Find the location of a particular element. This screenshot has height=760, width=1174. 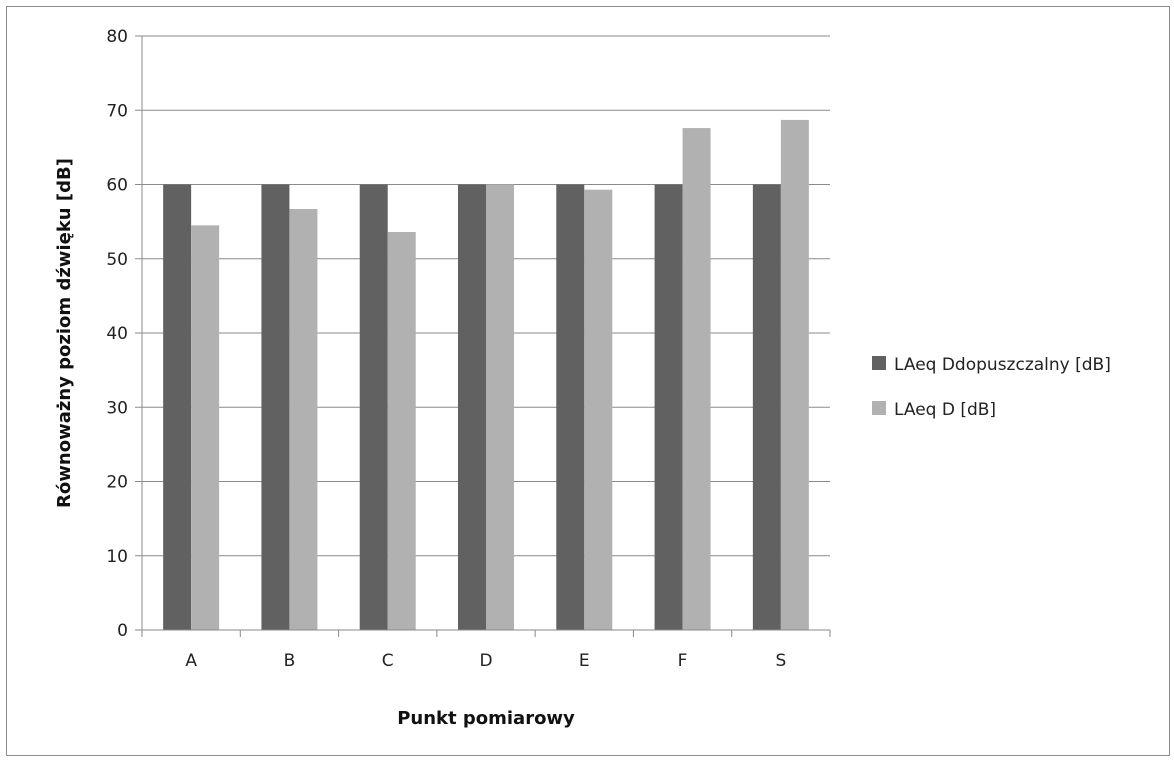

x-tick-label-b: B is located at coordinates (290, 661).